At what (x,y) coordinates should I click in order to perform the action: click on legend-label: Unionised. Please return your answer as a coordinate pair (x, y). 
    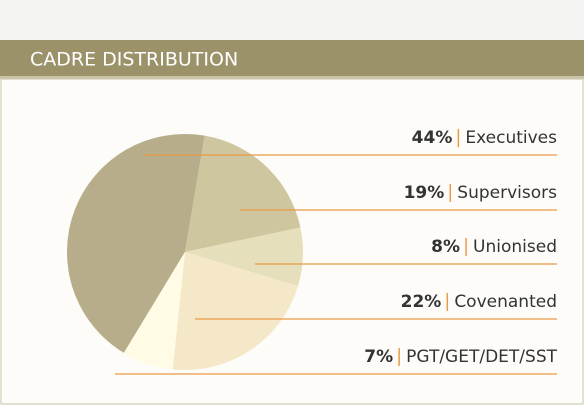
    Looking at the image, I should click on (515, 247).